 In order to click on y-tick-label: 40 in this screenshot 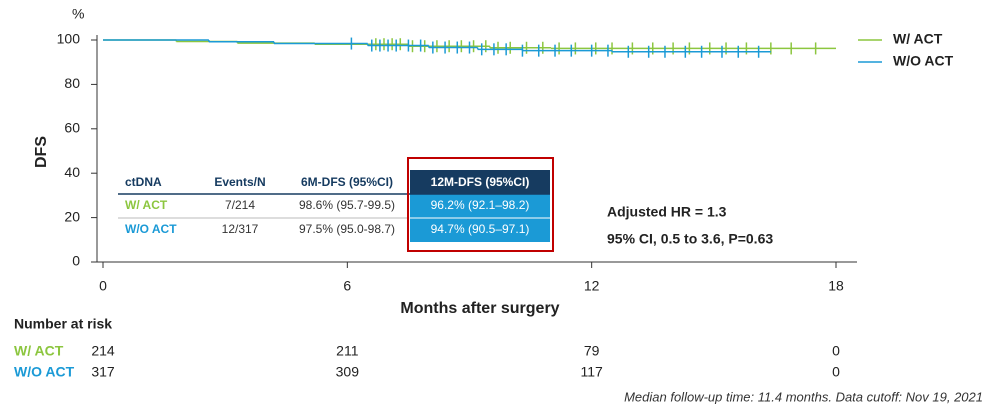, I will do `click(72, 172)`.